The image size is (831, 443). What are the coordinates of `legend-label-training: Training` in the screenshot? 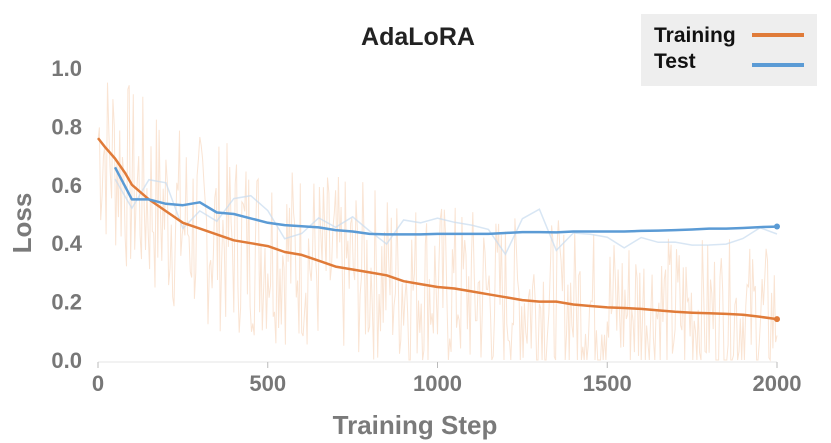 It's located at (695, 35).